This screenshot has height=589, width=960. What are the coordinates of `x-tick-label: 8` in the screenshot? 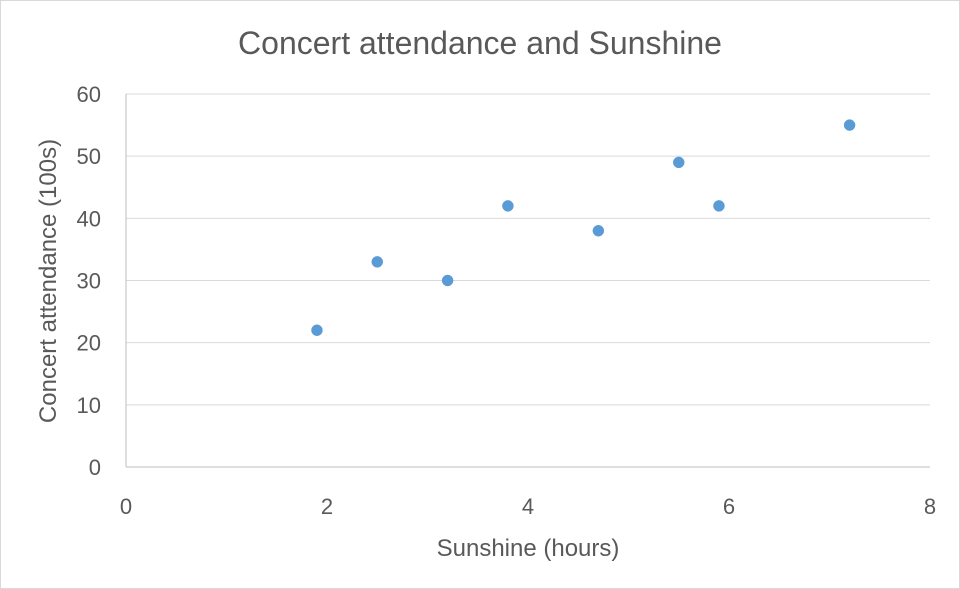 It's located at (930, 506).